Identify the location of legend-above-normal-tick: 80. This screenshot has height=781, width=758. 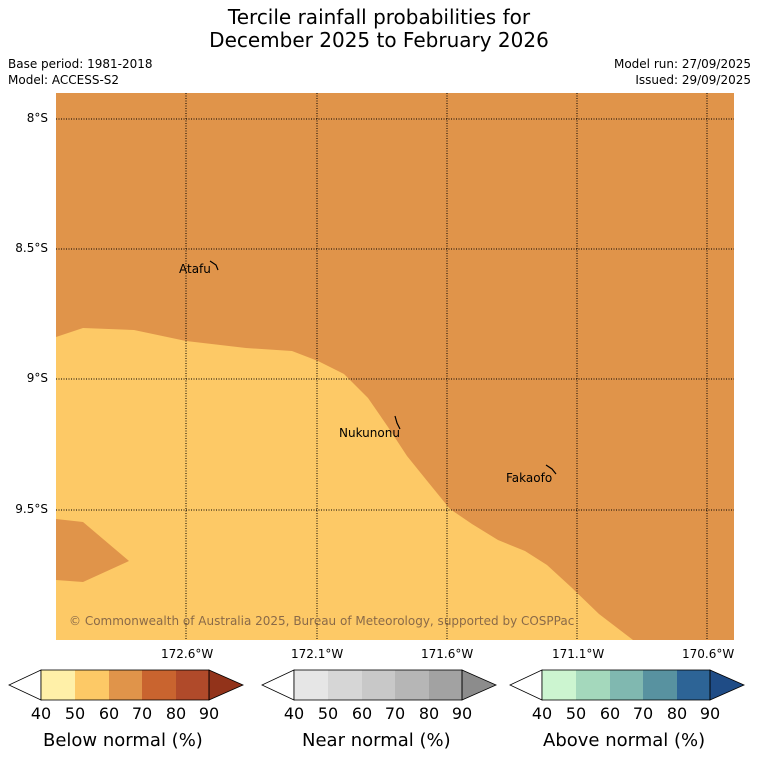
(677, 713).